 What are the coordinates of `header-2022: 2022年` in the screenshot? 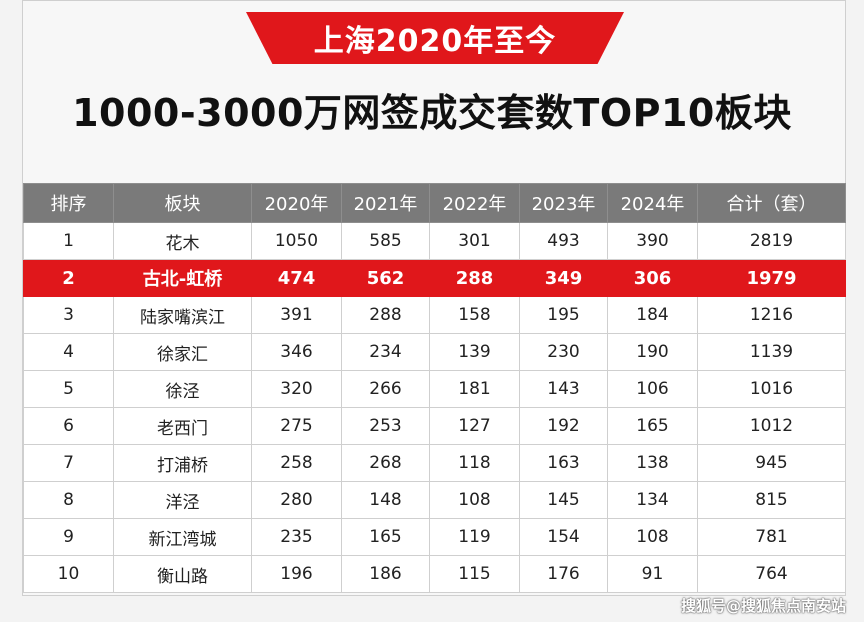 It's located at (474, 203).